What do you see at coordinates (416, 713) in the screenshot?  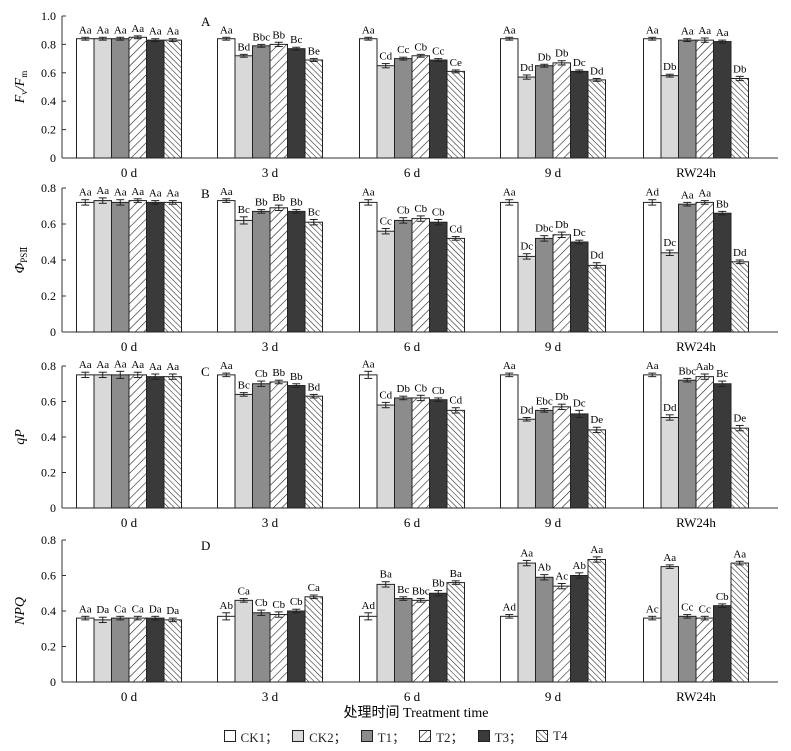 I see `x-axis-title: 处理时间 Treatment time` at bounding box center [416, 713].